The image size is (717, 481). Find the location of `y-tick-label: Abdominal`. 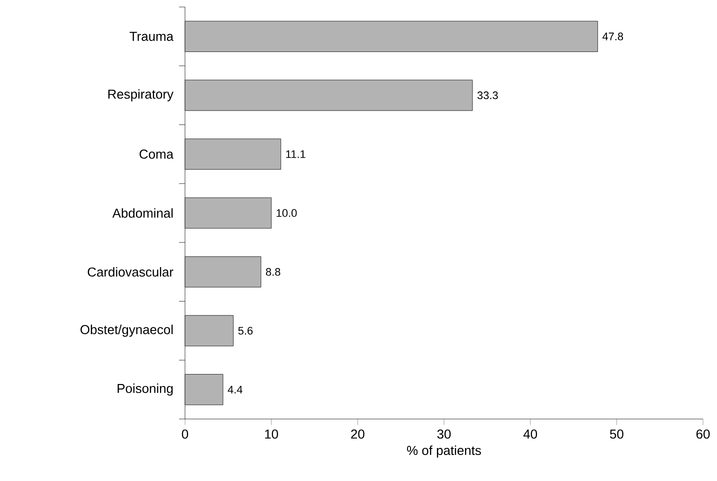

y-tick-label: Abdominal is located at coordinates (142, 213).